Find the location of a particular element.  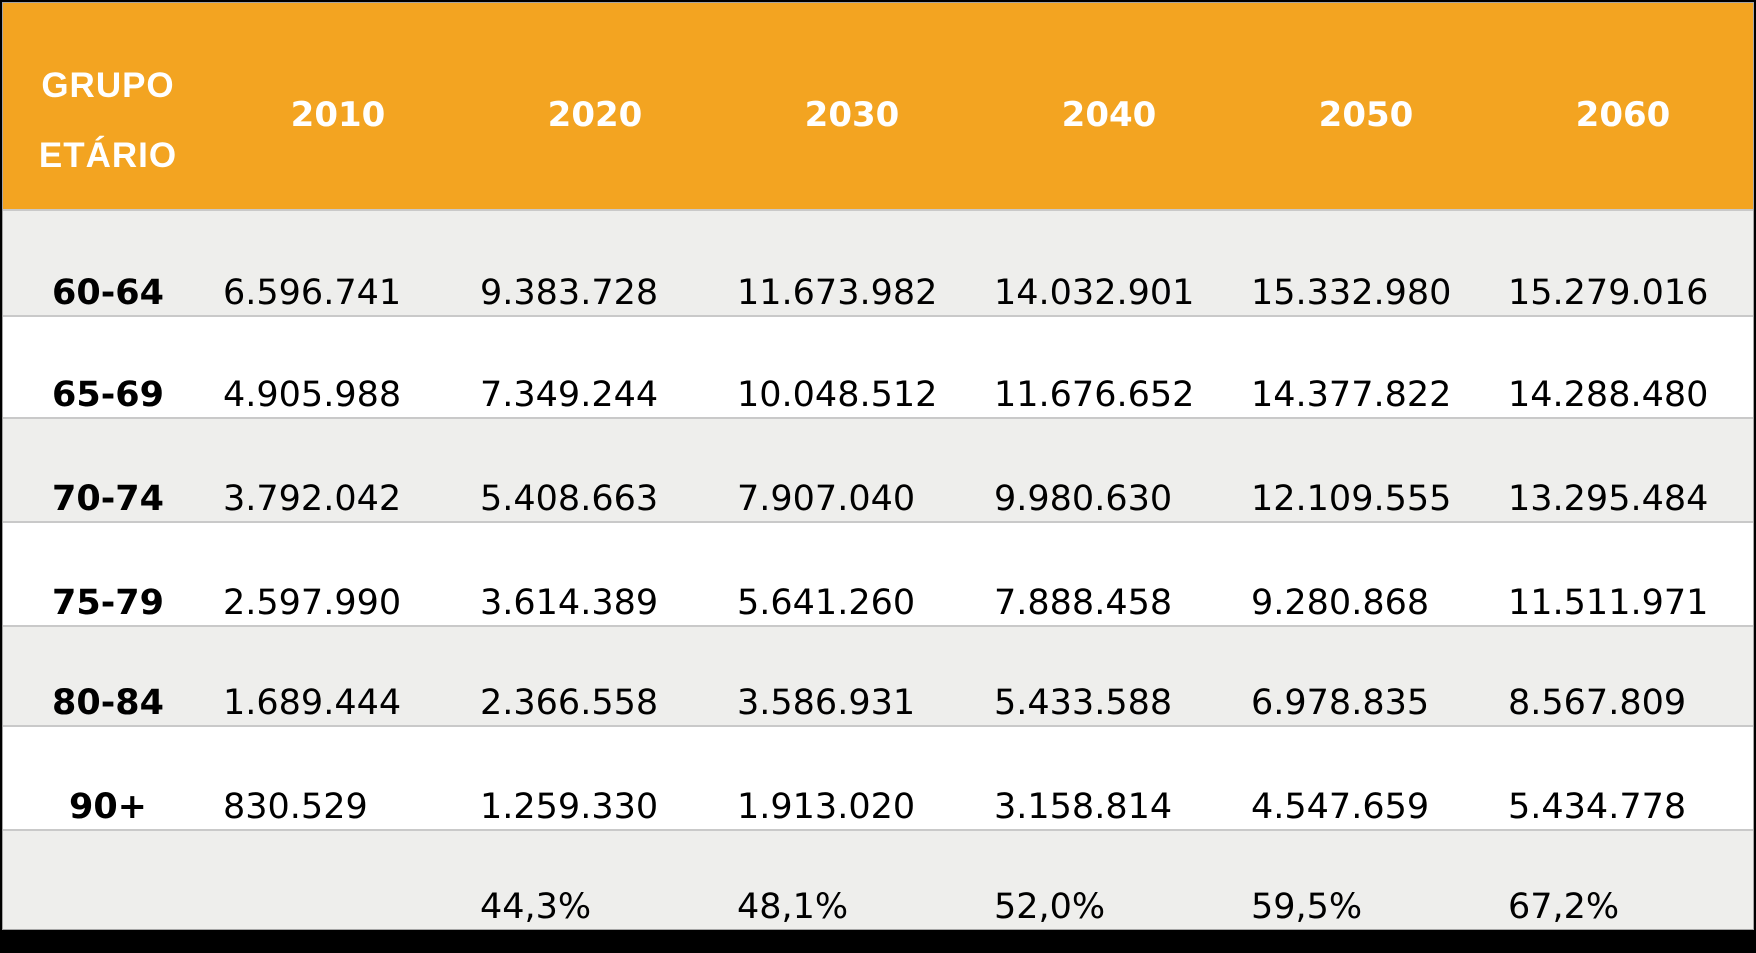

table-cell: 1.913.020 is located at coordinates (826, 807).